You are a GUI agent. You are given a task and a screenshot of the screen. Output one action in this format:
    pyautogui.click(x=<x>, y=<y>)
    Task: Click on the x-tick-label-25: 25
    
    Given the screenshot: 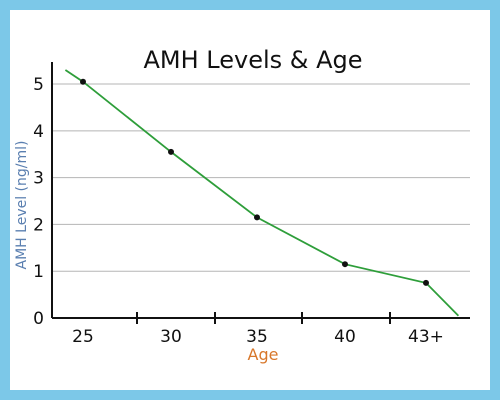 What is the action you would take?
    pyautogui.click(x=83, y=337)
    